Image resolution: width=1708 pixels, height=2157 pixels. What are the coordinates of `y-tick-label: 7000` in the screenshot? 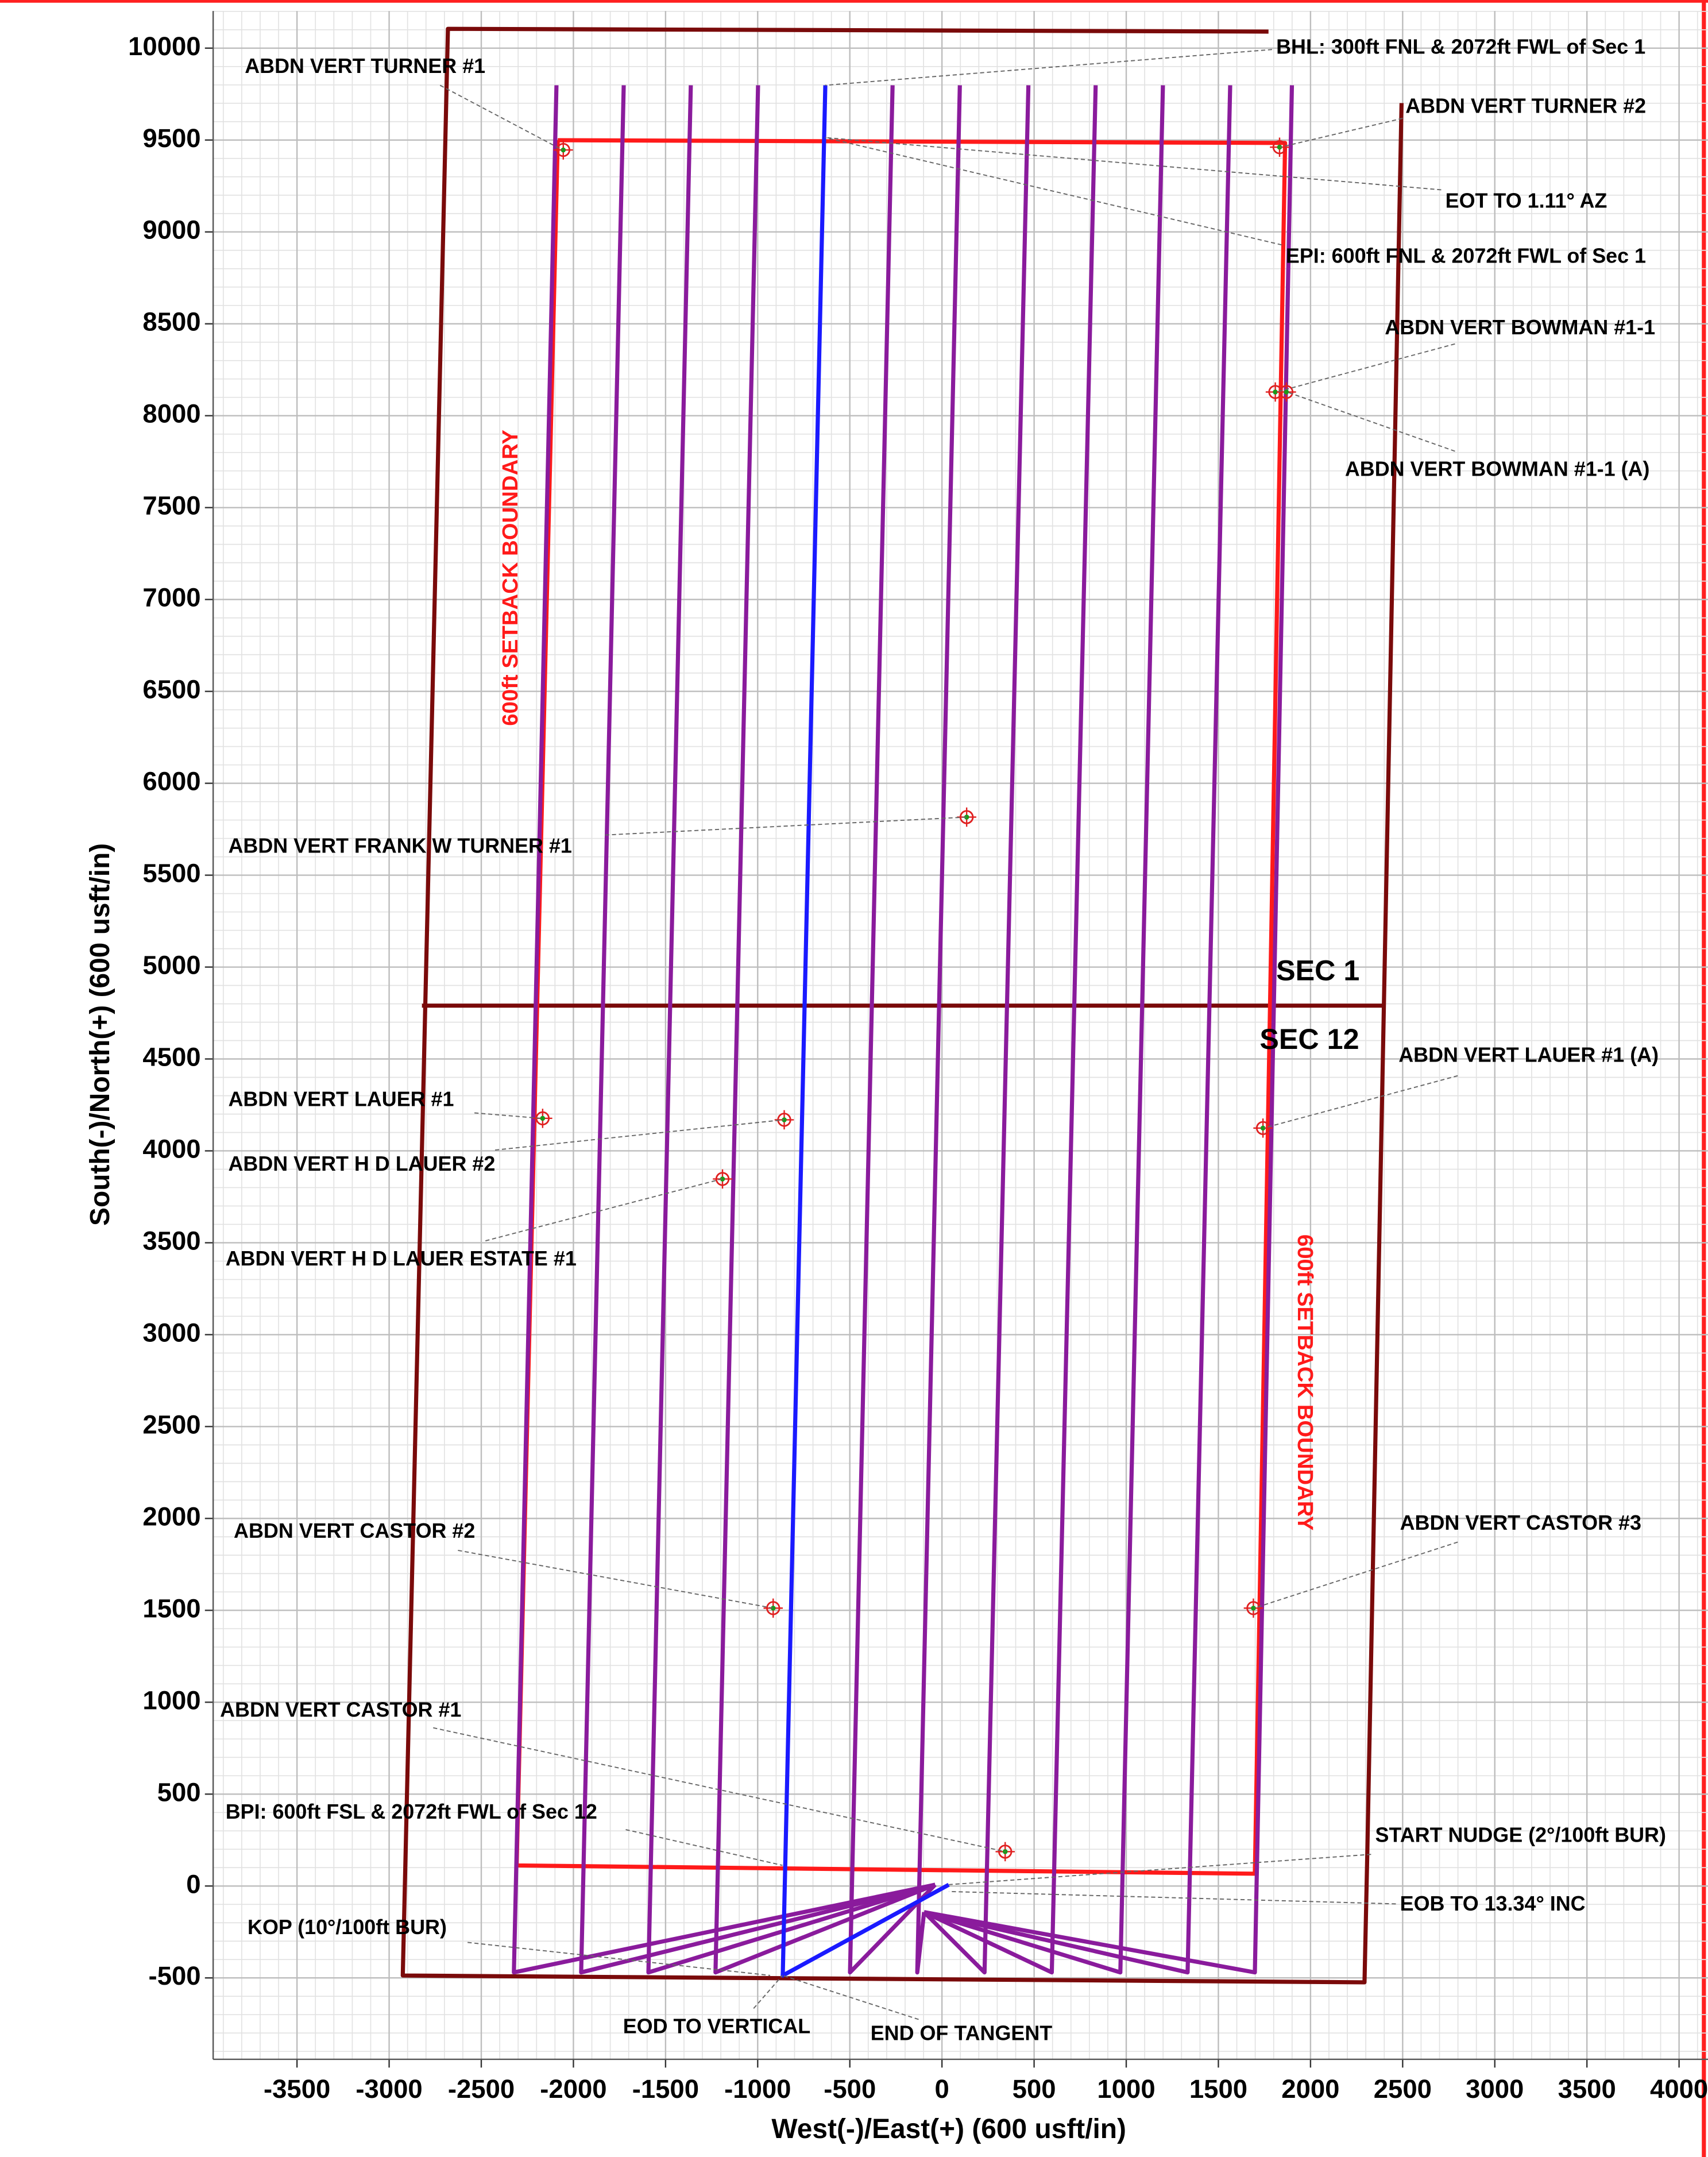 It's located at (171, 597).